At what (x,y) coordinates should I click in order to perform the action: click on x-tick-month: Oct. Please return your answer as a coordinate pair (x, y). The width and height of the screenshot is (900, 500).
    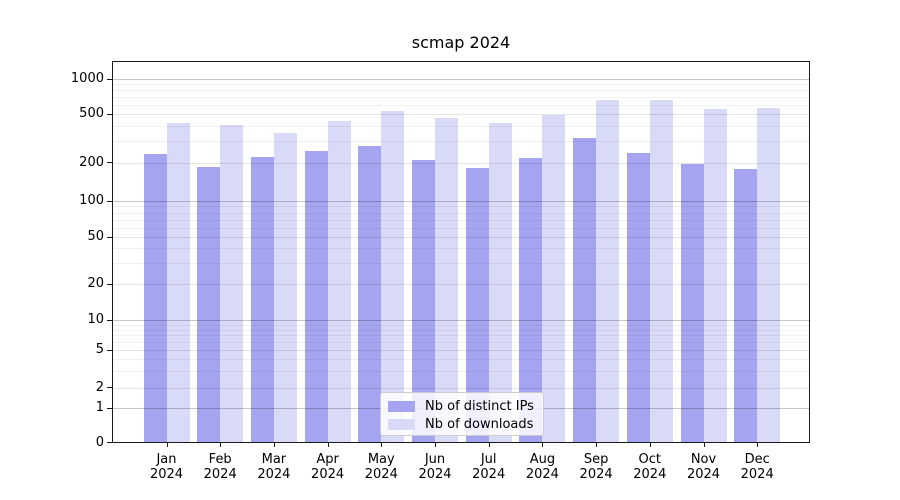
    Looking at the image, I should click on (650, 459).